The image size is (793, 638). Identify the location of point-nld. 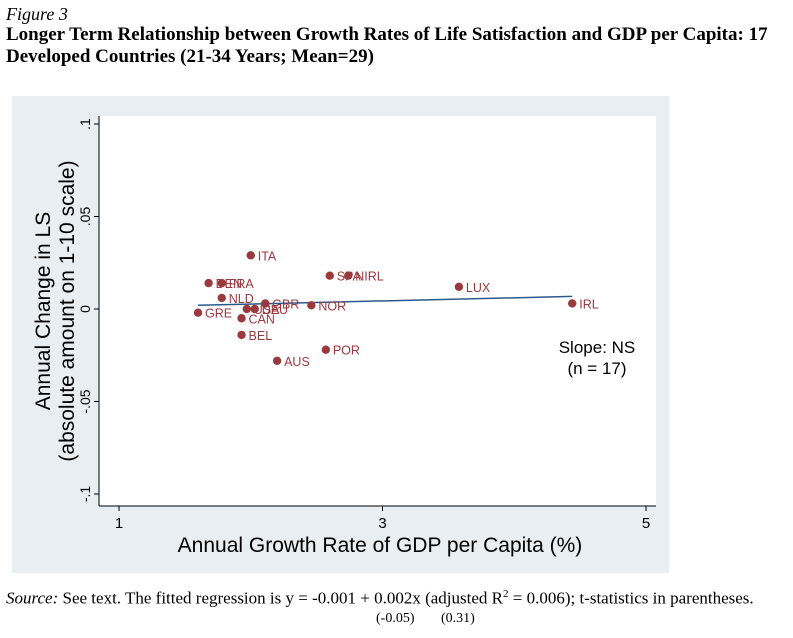
(221, 298).